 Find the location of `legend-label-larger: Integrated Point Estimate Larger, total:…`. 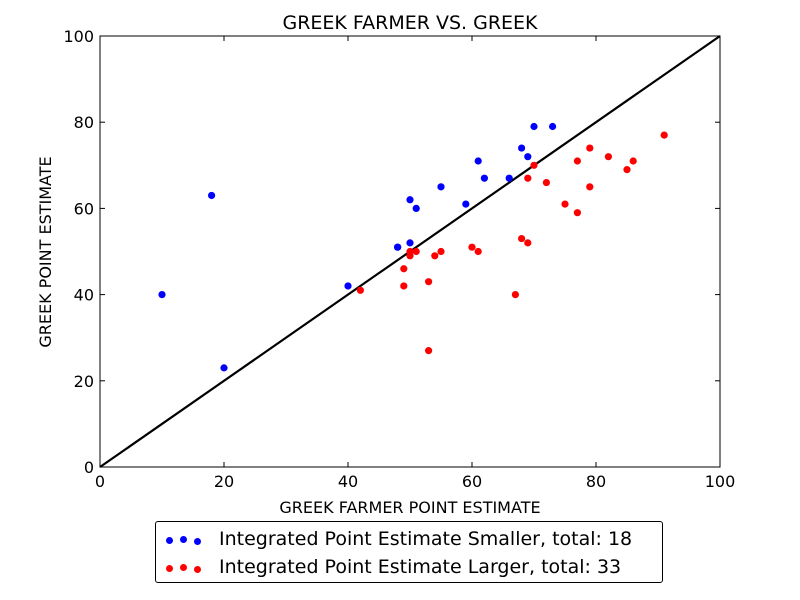

legend-label-larger: Integrated Point Estimate Larger, total:… is located at coordinates (420, 567).